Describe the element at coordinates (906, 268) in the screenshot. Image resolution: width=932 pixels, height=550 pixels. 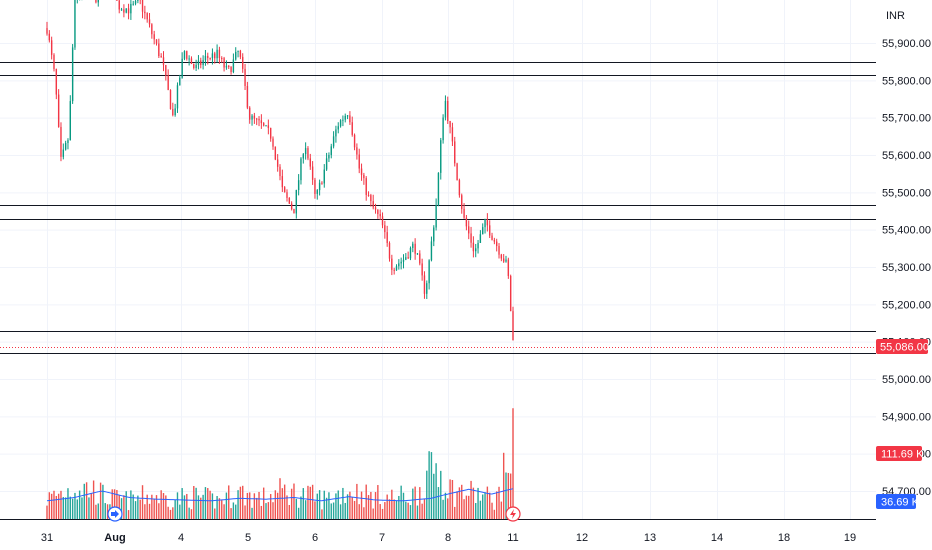
I see `y-tick-label: 55,300.00` at that location.